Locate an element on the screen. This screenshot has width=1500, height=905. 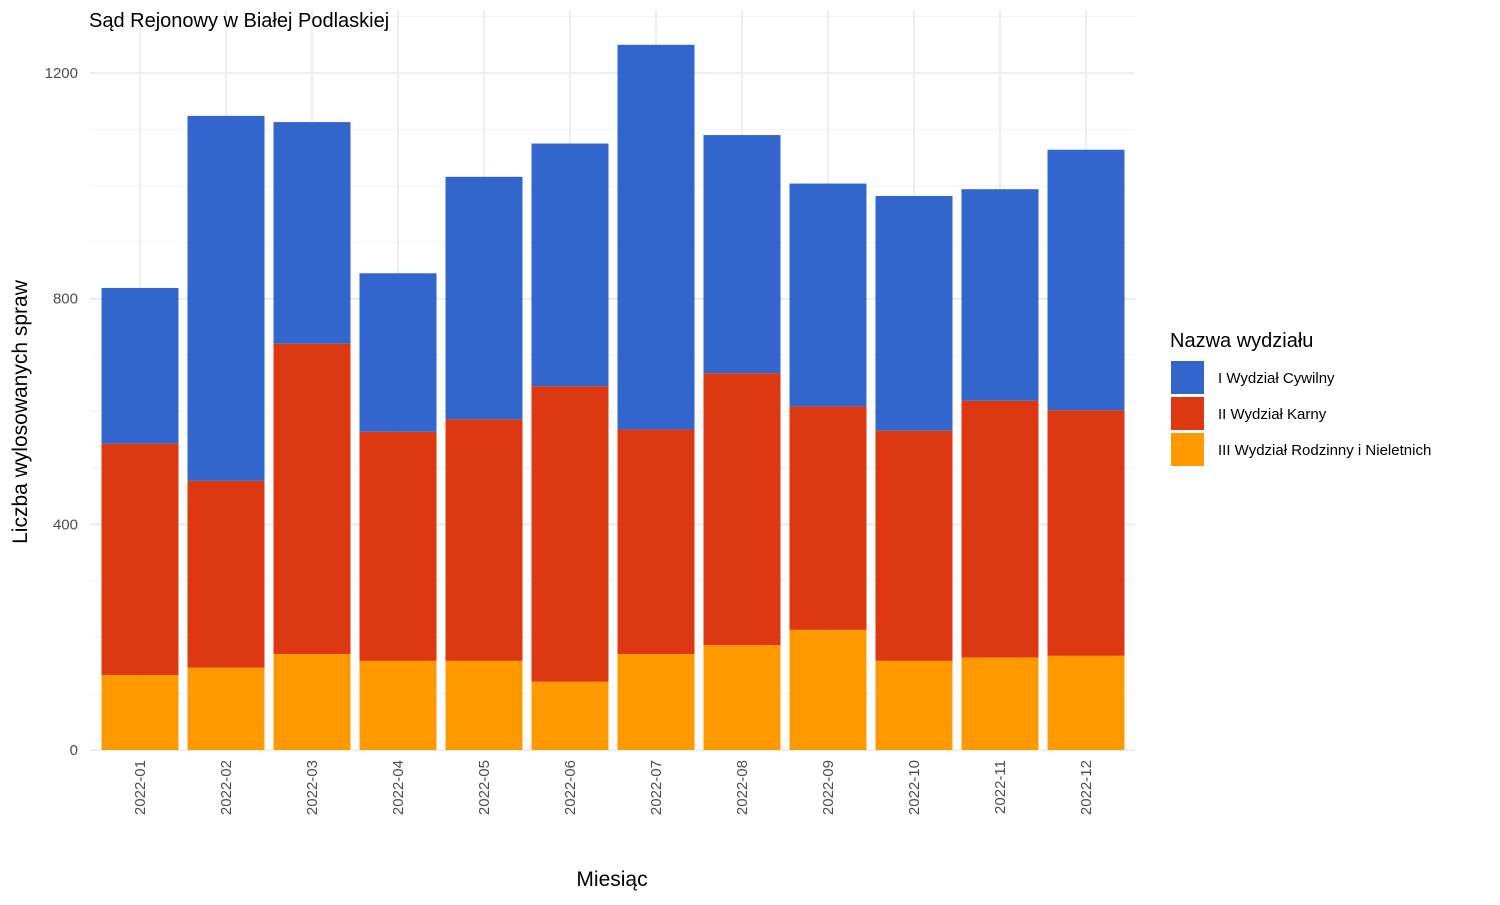
x-tick-label: 2022-05 is located at coordinates (484, 787).